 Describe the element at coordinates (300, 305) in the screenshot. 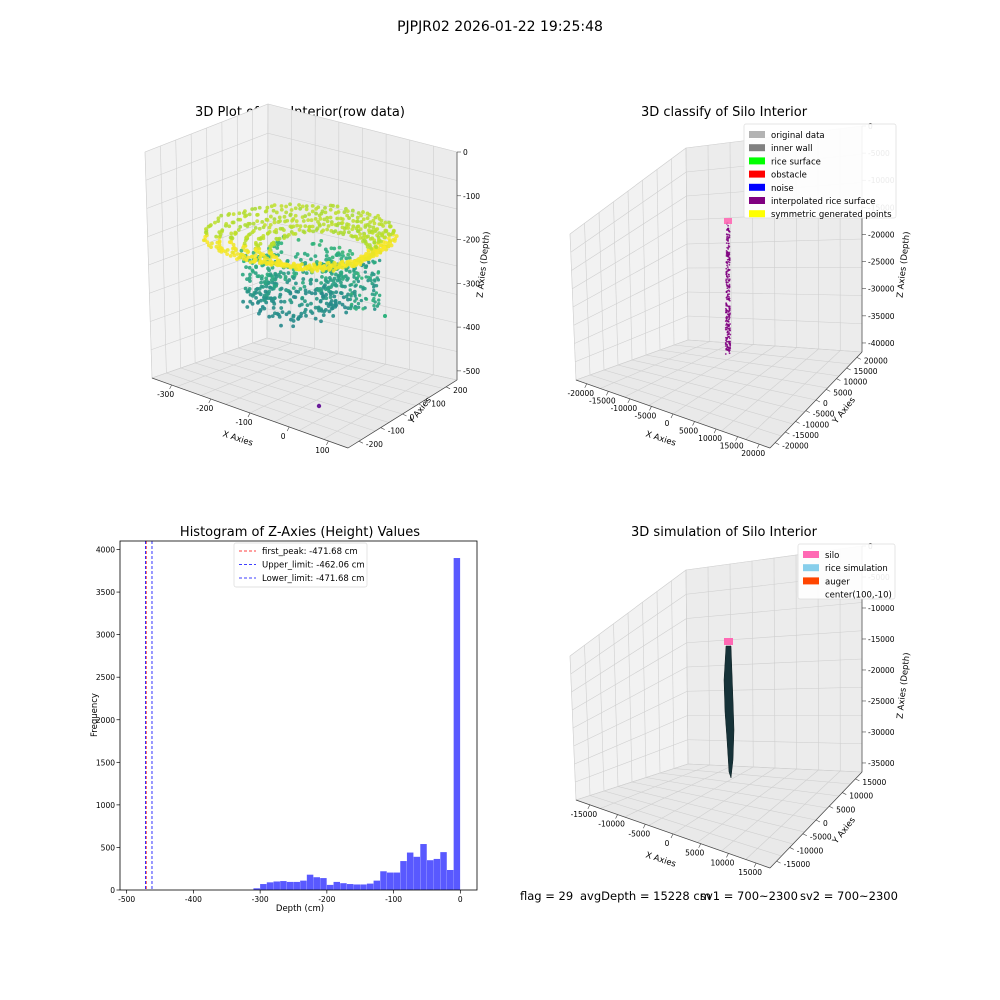

I see `panel-1-points` at that location.